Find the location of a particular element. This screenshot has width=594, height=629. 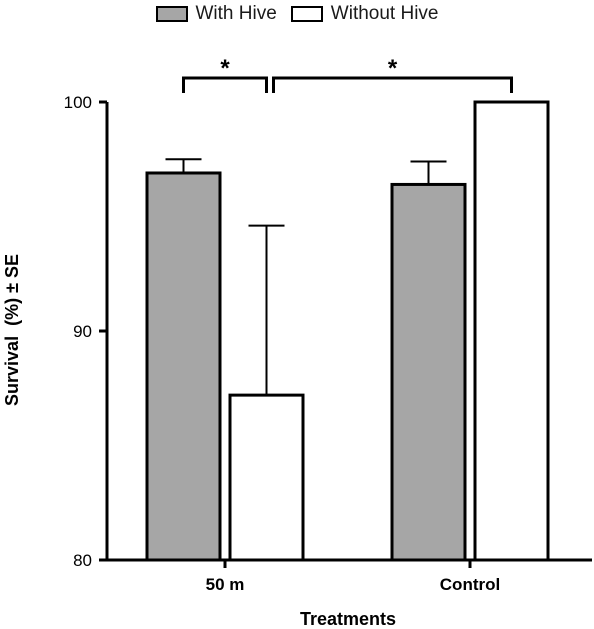

y-tick-label-90: 90 is located at coordinates (82, 331).